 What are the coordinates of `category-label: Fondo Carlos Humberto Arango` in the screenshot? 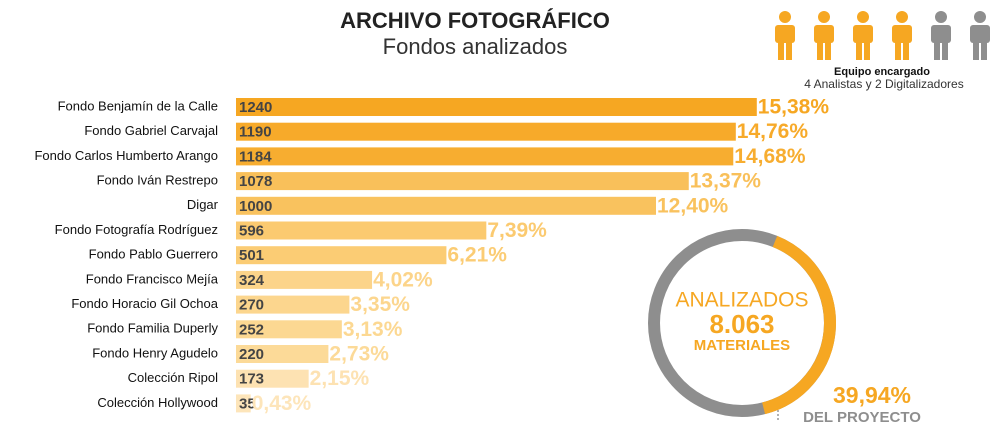 It's located at (126, 155).